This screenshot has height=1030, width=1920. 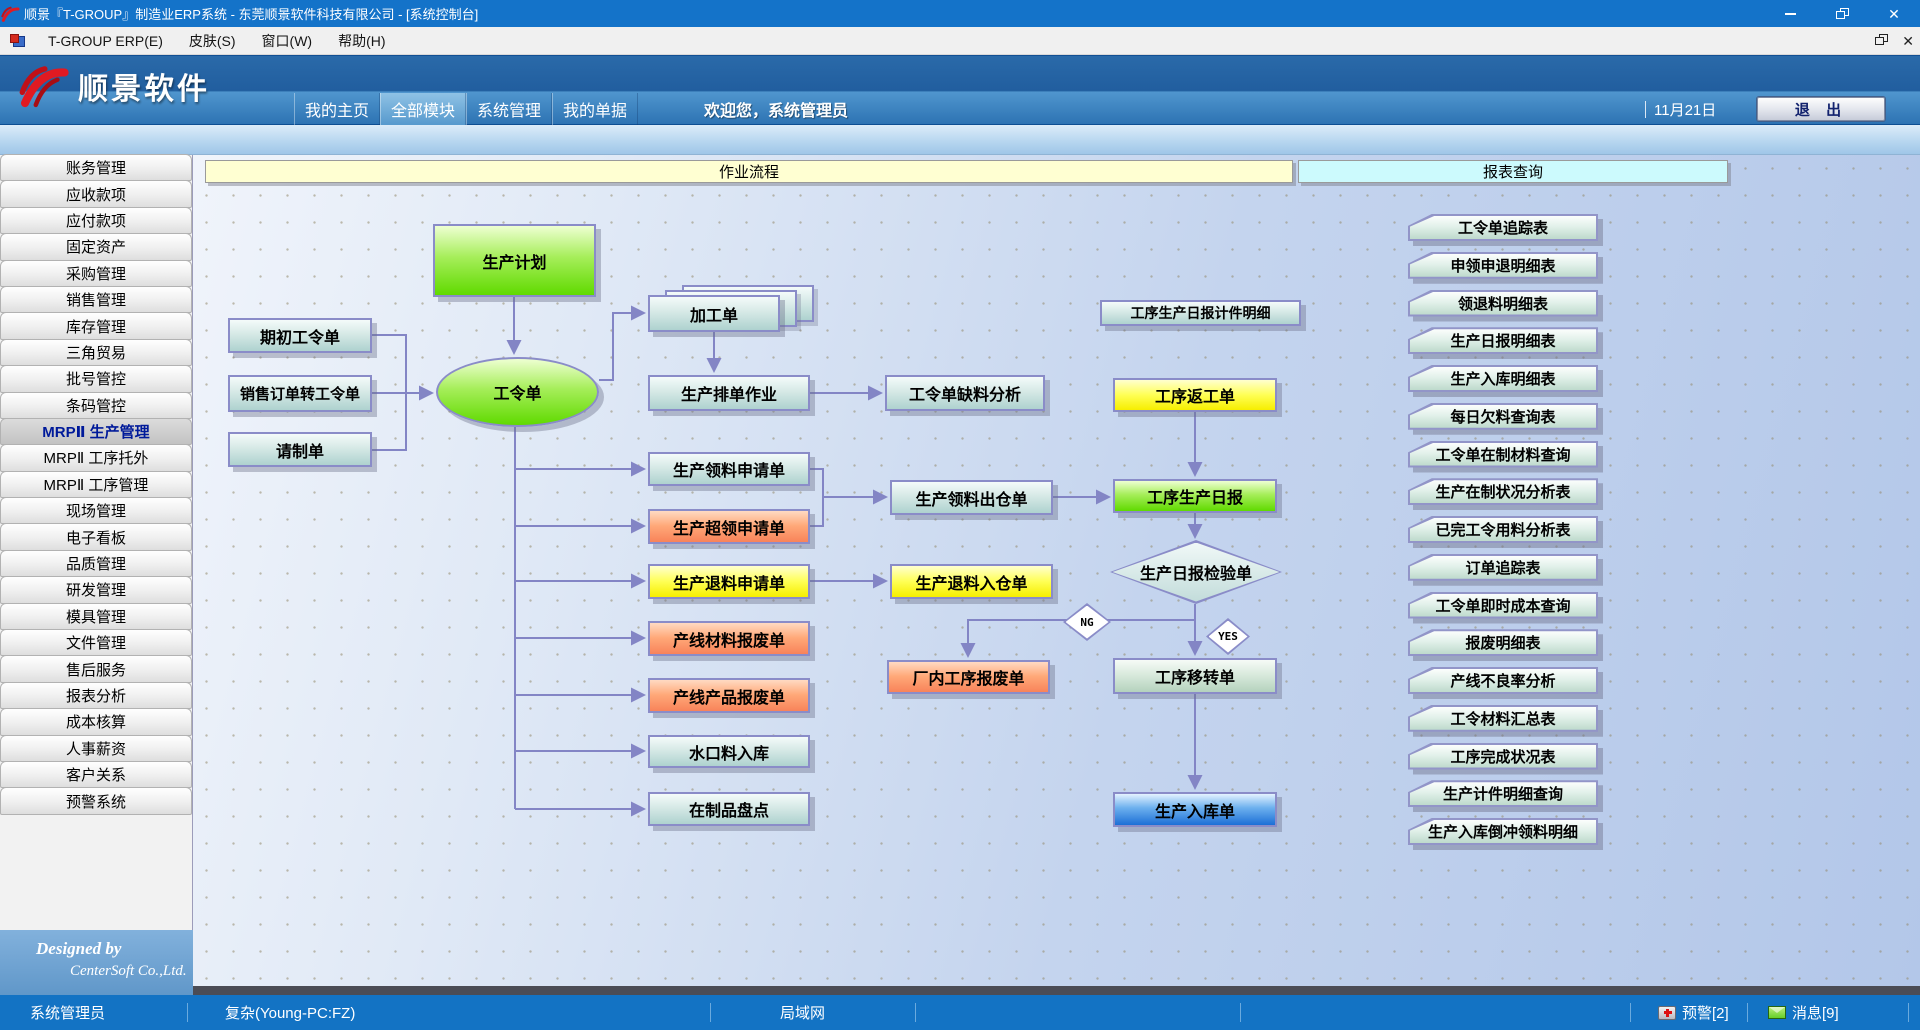 What do you see at coordinates (96, 774) in the screenshot?
I see `sidebar-item: 客户关系` at bounding box center [96, 774].